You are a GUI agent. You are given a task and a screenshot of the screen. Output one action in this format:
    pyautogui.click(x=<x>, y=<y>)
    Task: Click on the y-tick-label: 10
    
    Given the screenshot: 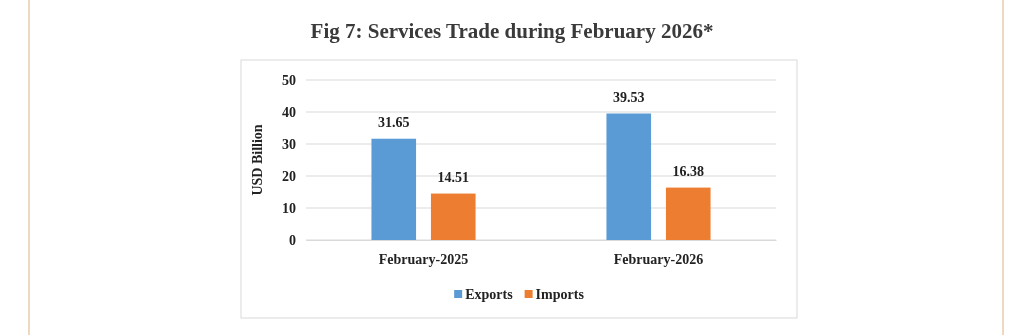 What is the action you would take?
    pyautogui.click(x=289, y=208)
    